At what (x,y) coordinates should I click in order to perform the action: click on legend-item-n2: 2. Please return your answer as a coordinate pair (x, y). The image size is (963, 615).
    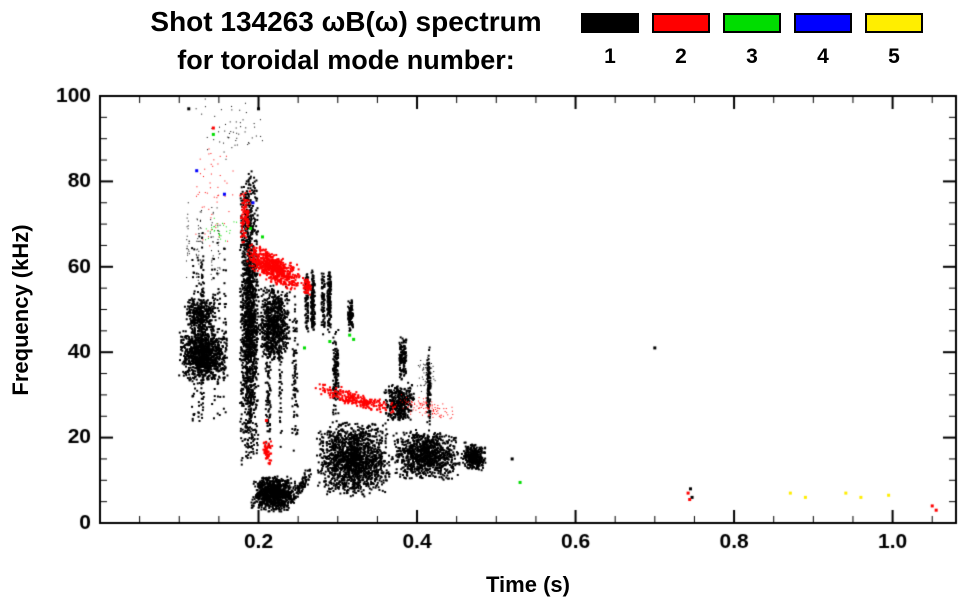
    Looking at the image, I should click on (681, 41).